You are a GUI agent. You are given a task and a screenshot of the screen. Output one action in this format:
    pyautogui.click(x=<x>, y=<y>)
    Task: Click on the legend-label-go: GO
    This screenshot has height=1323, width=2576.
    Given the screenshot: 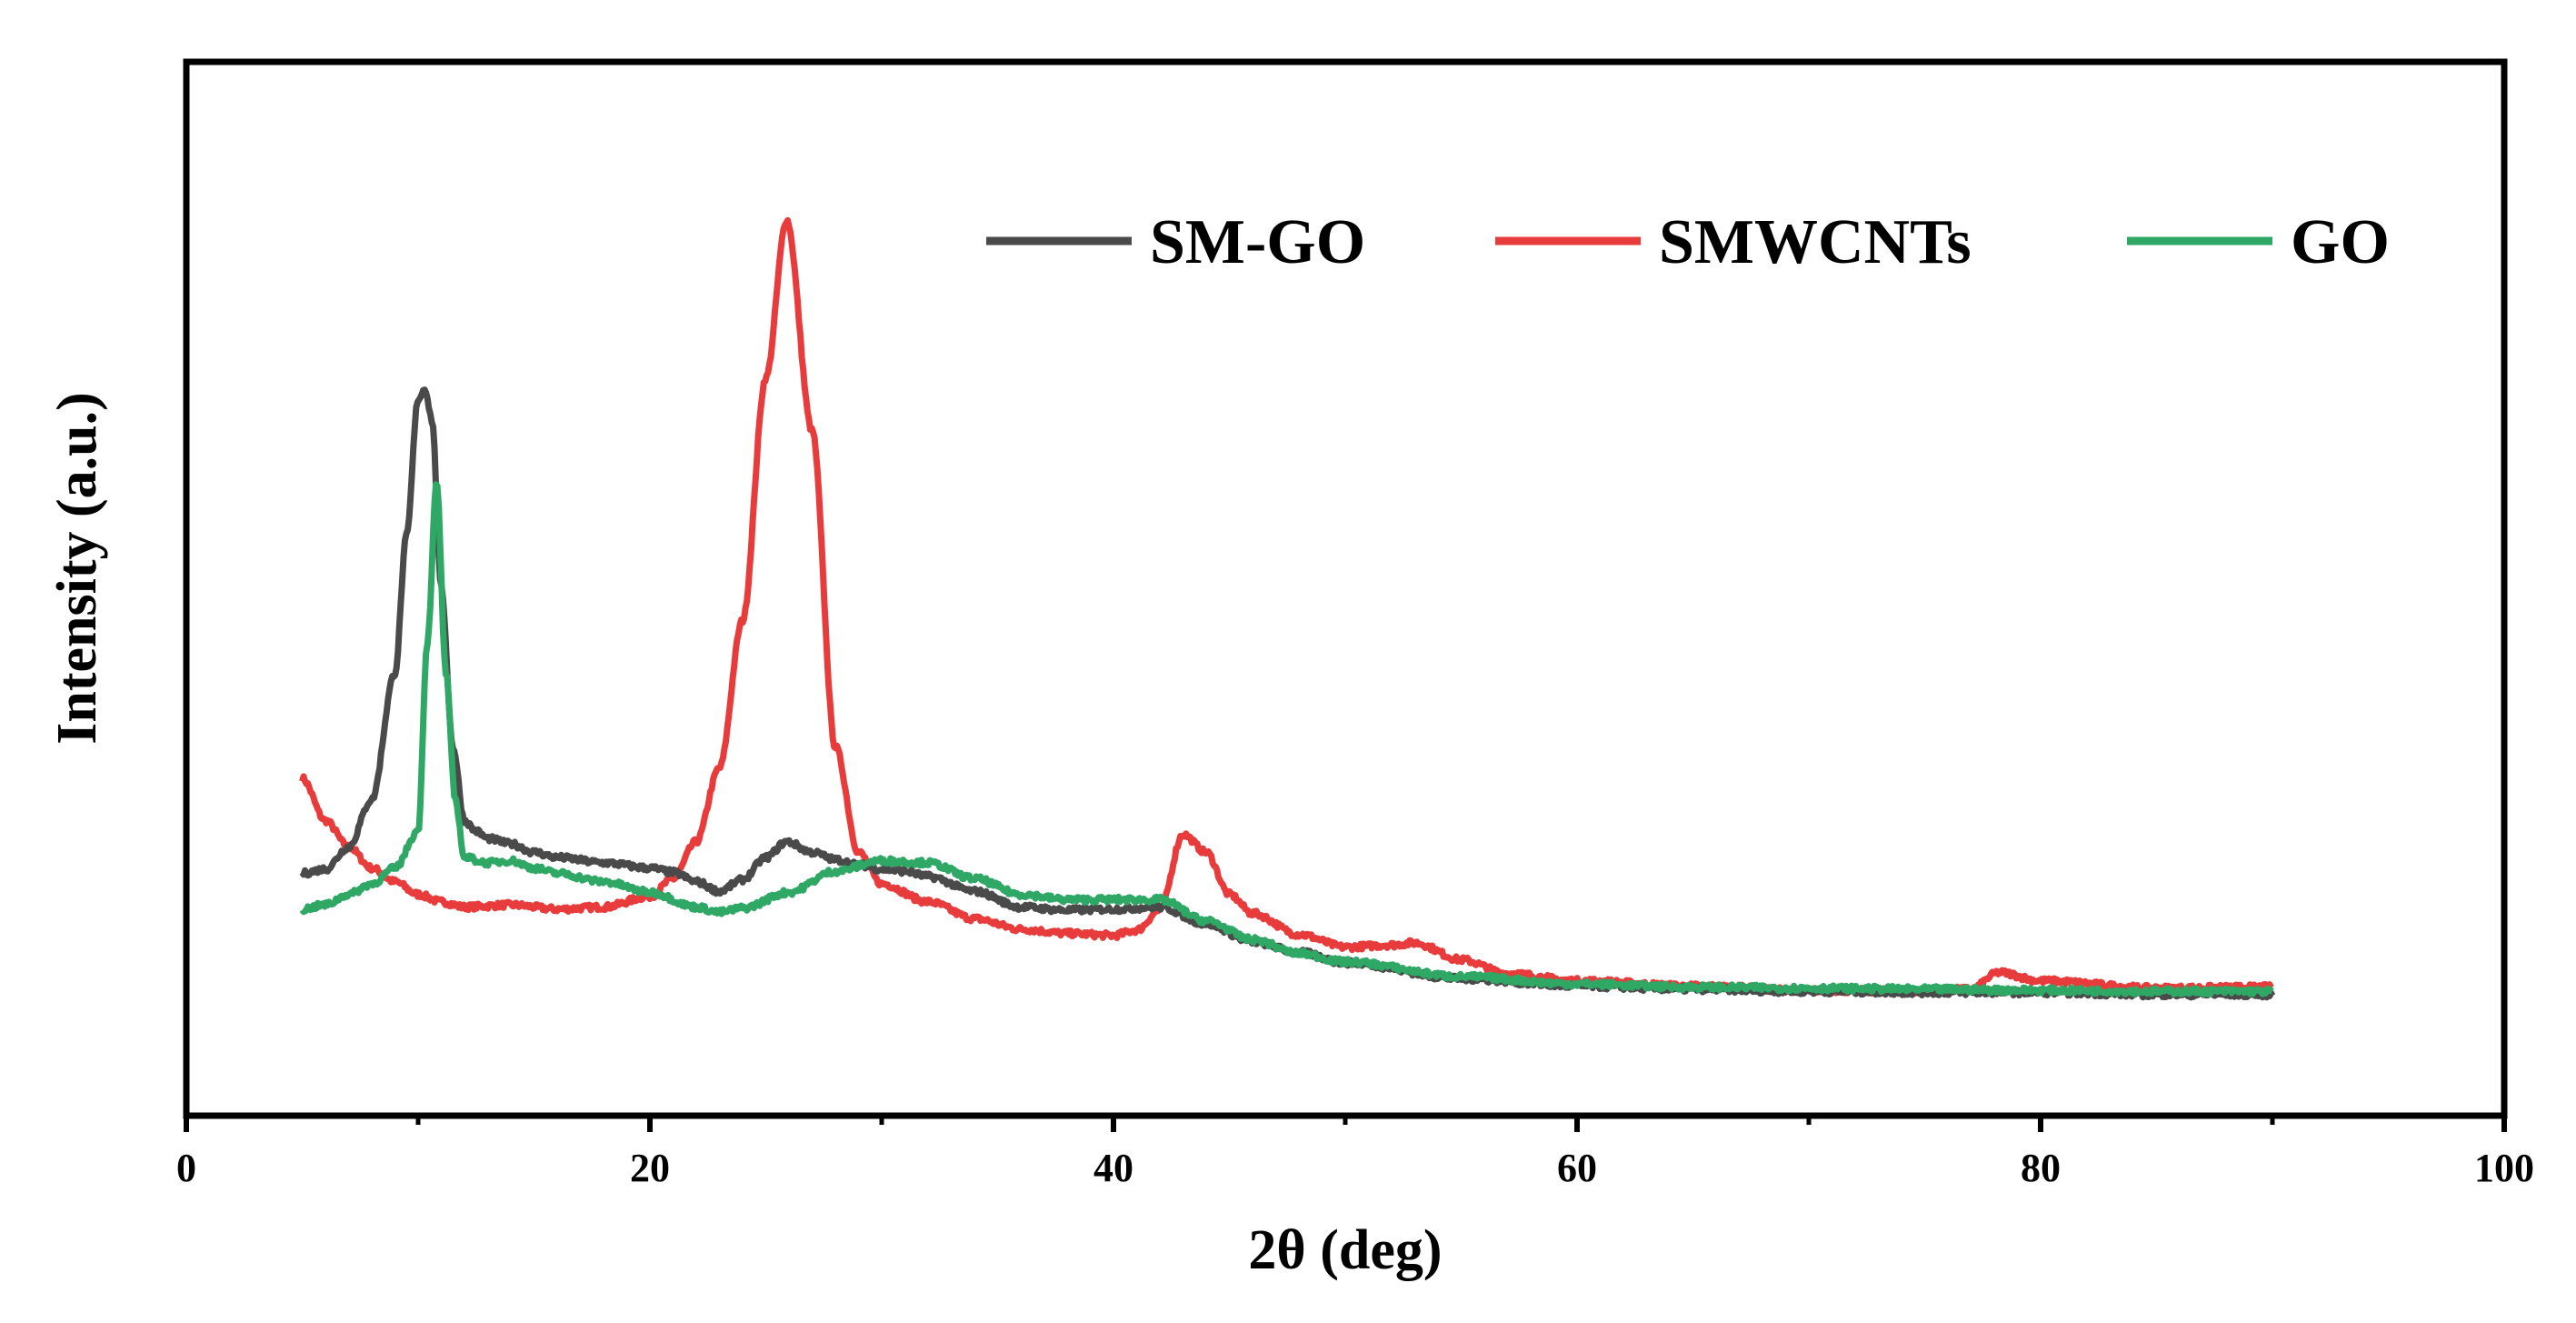 What is the action you would take?
    pyautogui.click(x=2340, y=242)
    